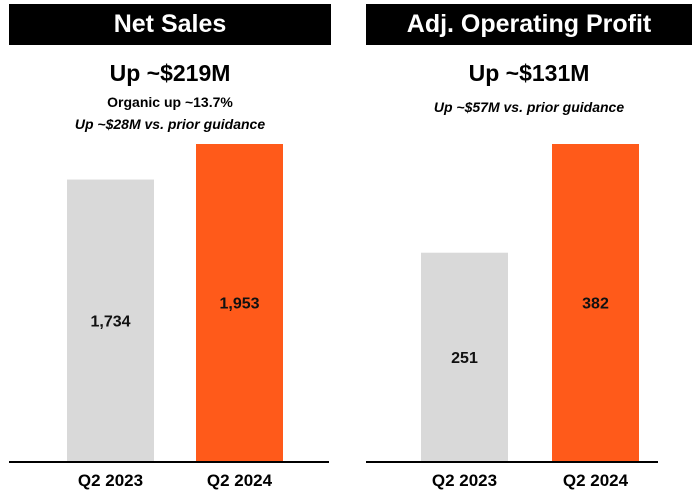 Image resolution: width=699 pixels, height=494 pixels. What do you see at coordinates (529, 107) in the screenshot?
I see `operating-profit-guidance-note: Up ~$57M vs. prior guidance` at bounding box center [529, 107].